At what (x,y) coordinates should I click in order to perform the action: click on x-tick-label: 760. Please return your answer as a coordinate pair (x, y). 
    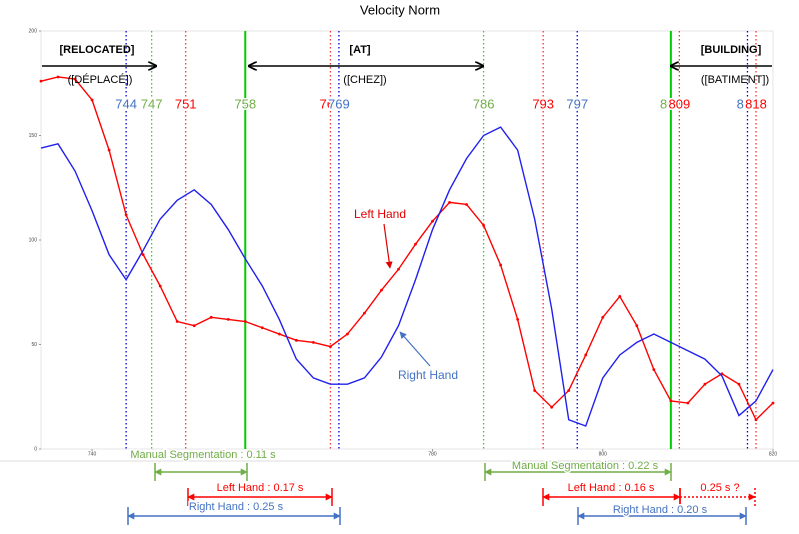
    Looking at the image, I should click on (262, 454).